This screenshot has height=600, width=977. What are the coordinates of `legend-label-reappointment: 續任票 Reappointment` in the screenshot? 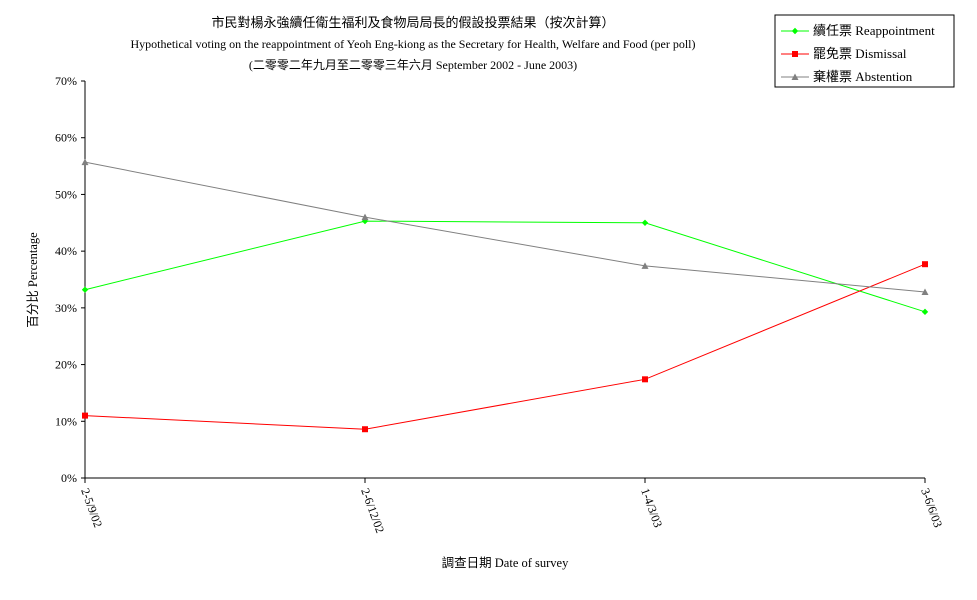 It's located at (874, 30).